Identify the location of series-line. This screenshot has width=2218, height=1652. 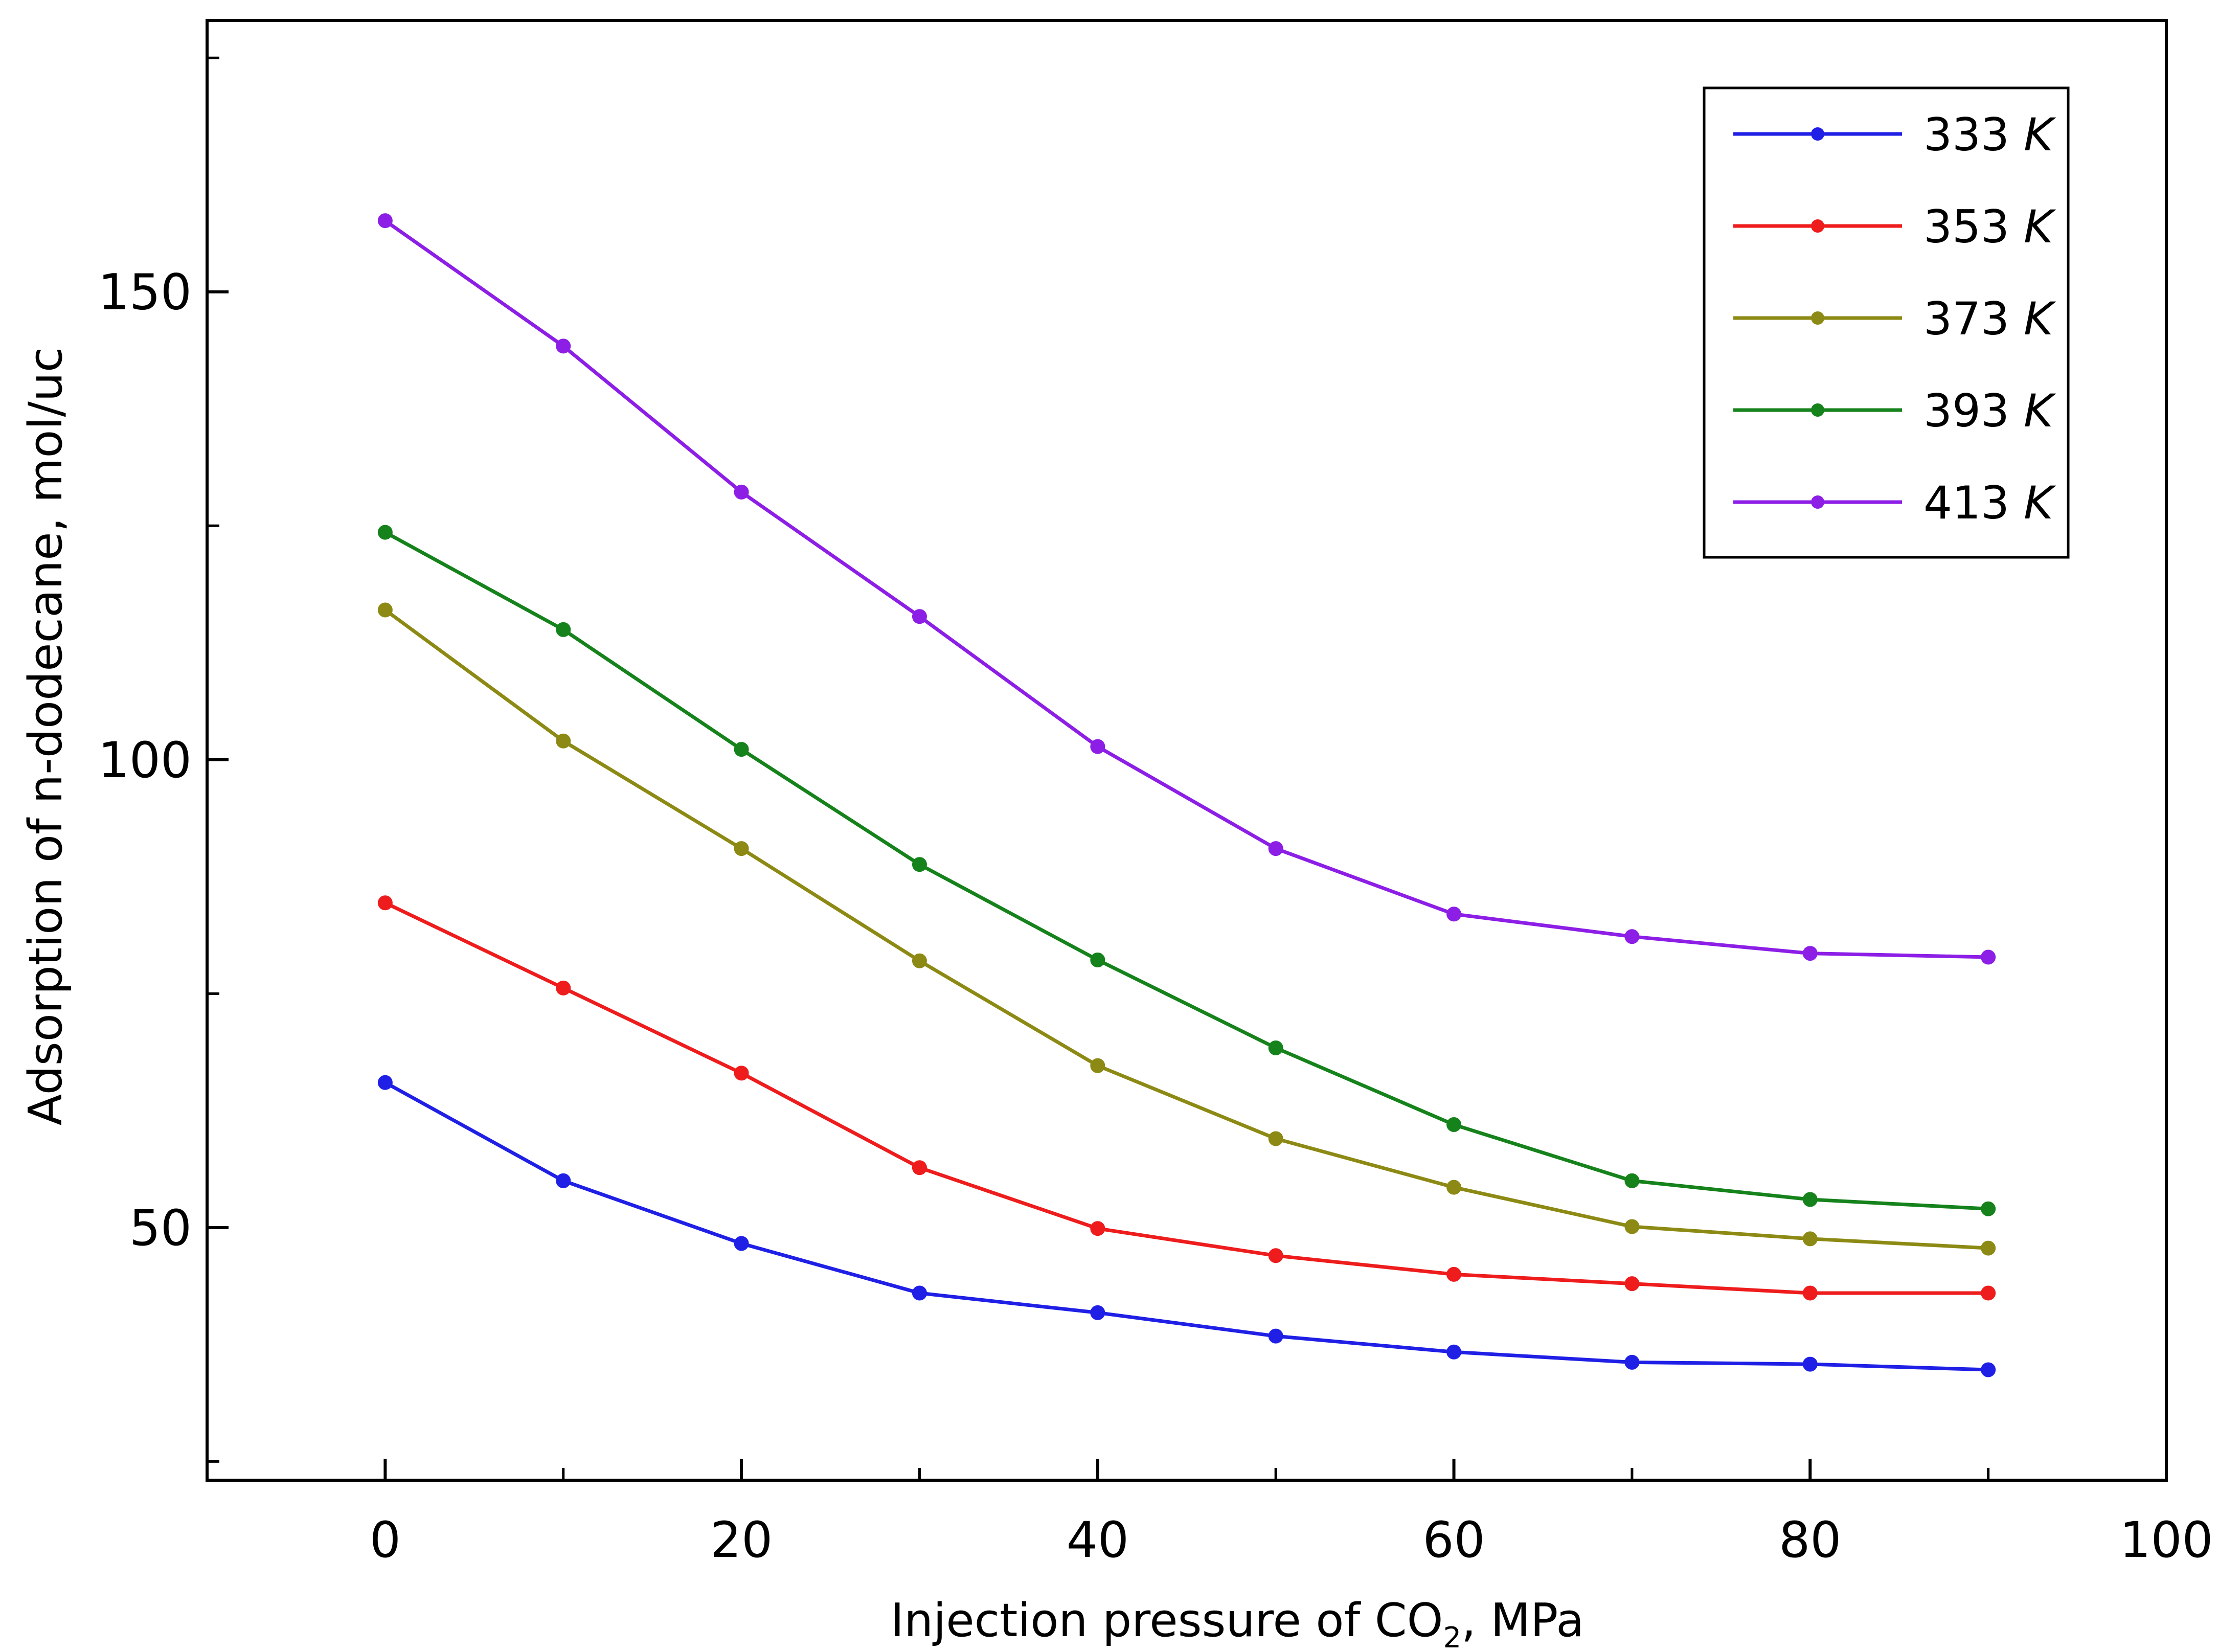
(1186, 1226).